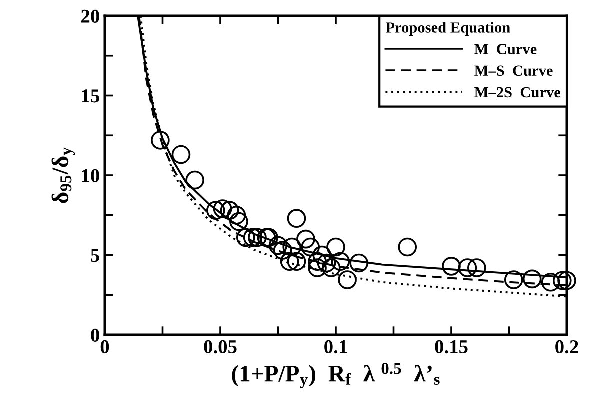 The image size is (595, 414). I want to click on legend-title: Proposed Equation, so click(448, 29).